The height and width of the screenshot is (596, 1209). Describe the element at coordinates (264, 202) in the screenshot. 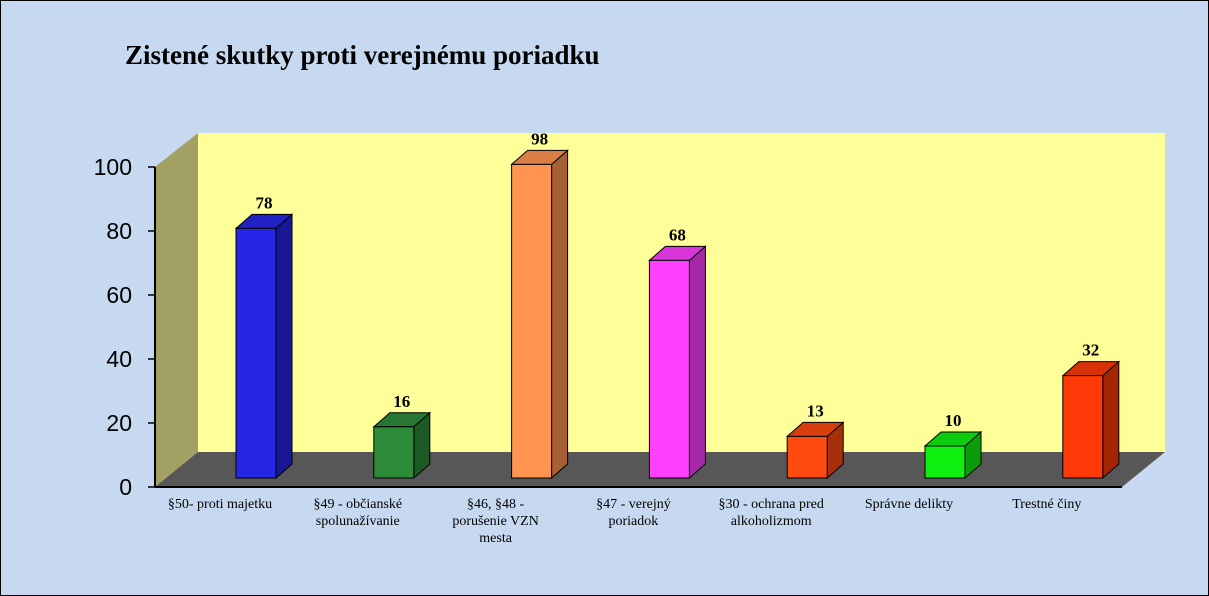

I see `value-label: 78` at that location.